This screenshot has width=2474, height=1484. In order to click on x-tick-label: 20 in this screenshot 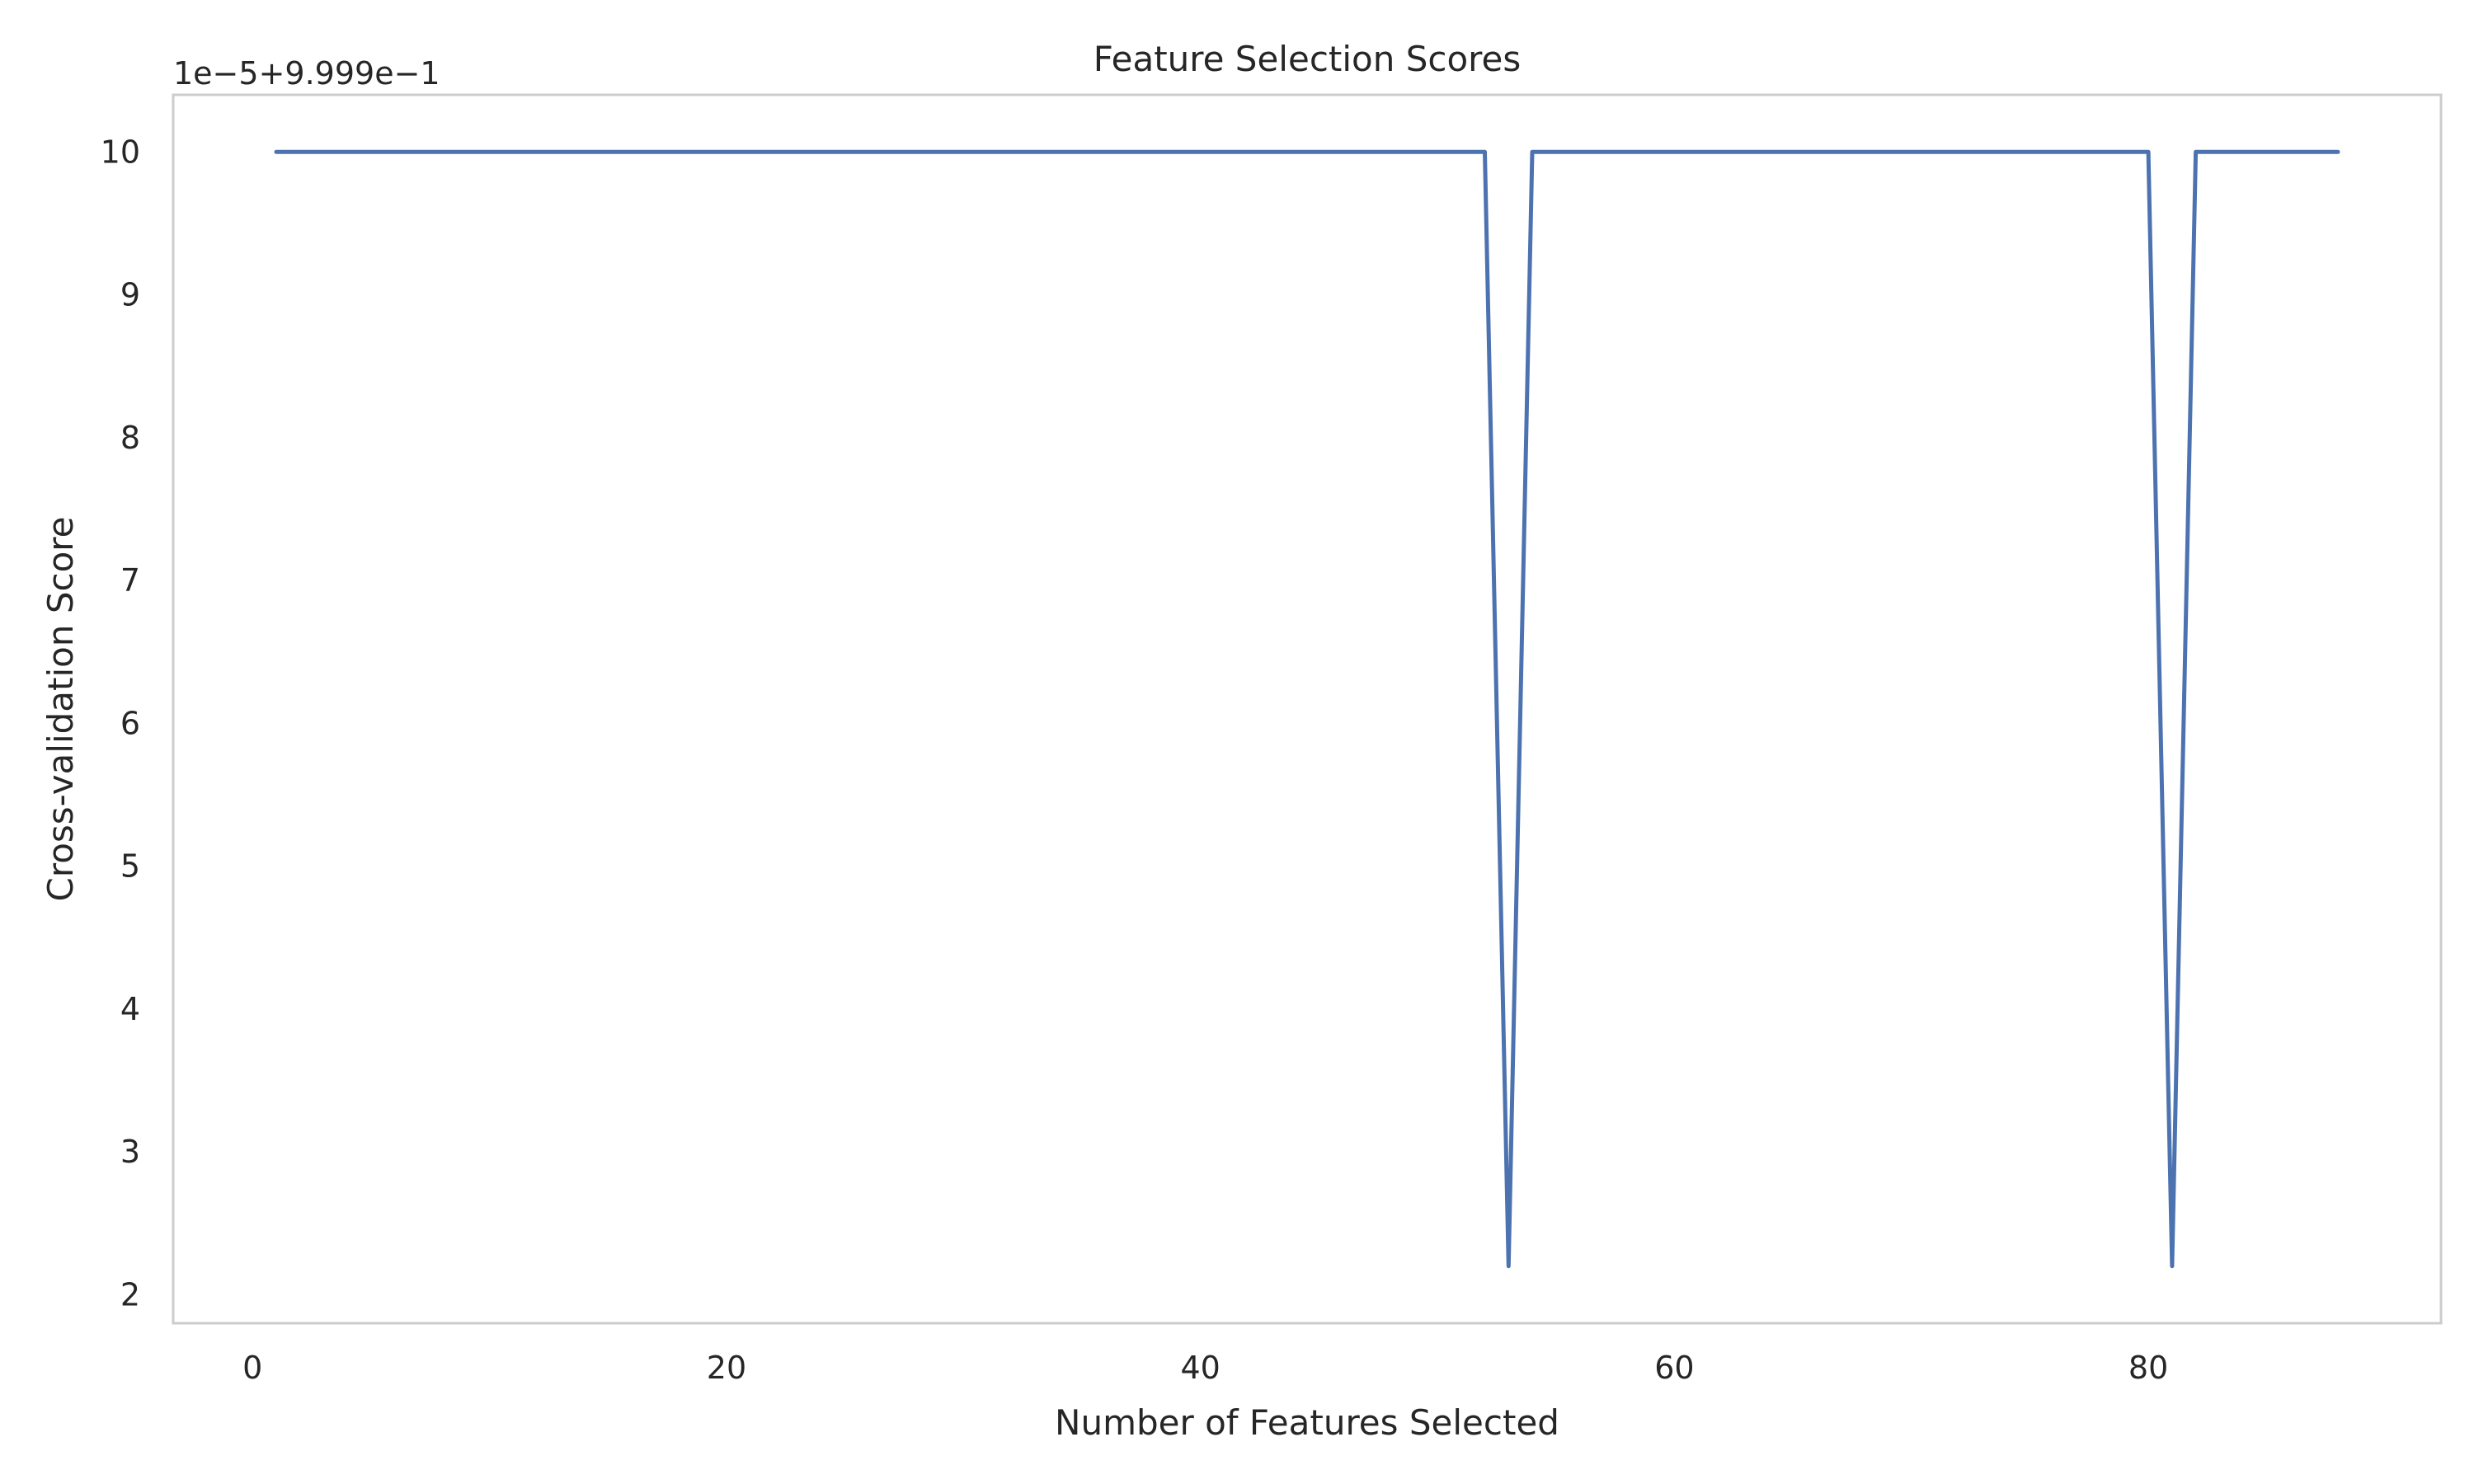, I will do `click(726, 1368)`.